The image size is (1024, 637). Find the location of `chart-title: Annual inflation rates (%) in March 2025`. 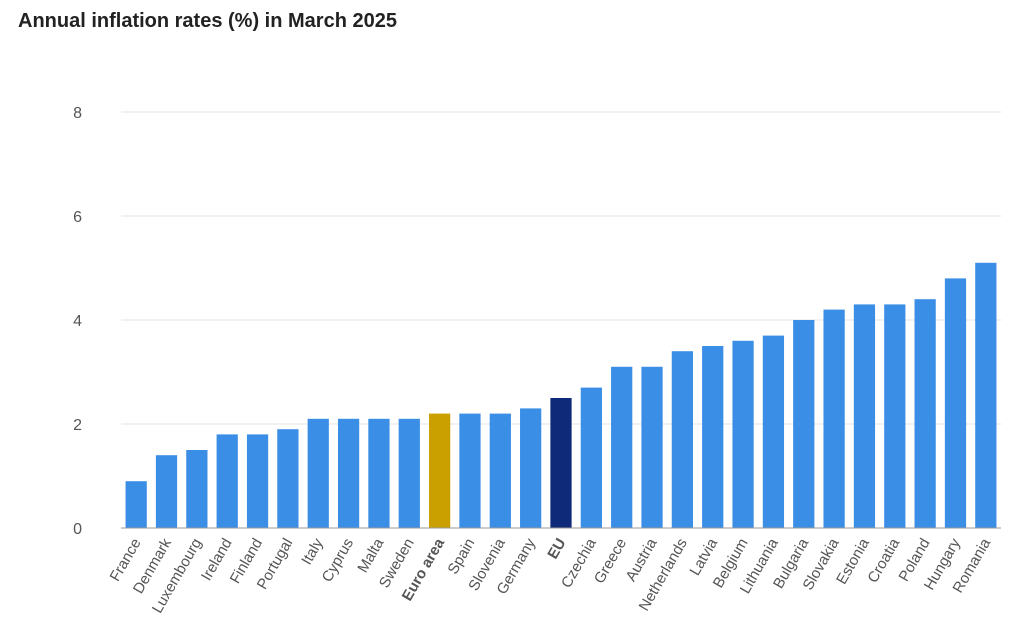

chart-title: Annual inflation rates (%) in March 2025 is located at coordinates (207, 21).